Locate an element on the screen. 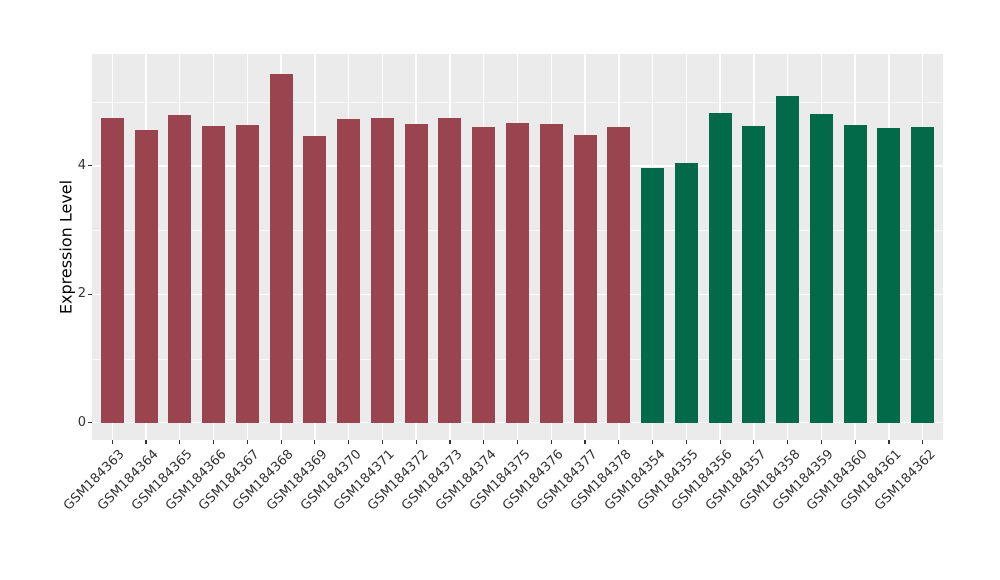 This screenshot has width=1000, height=580. bar-GSM184355 is located at coordinates (686, 292).